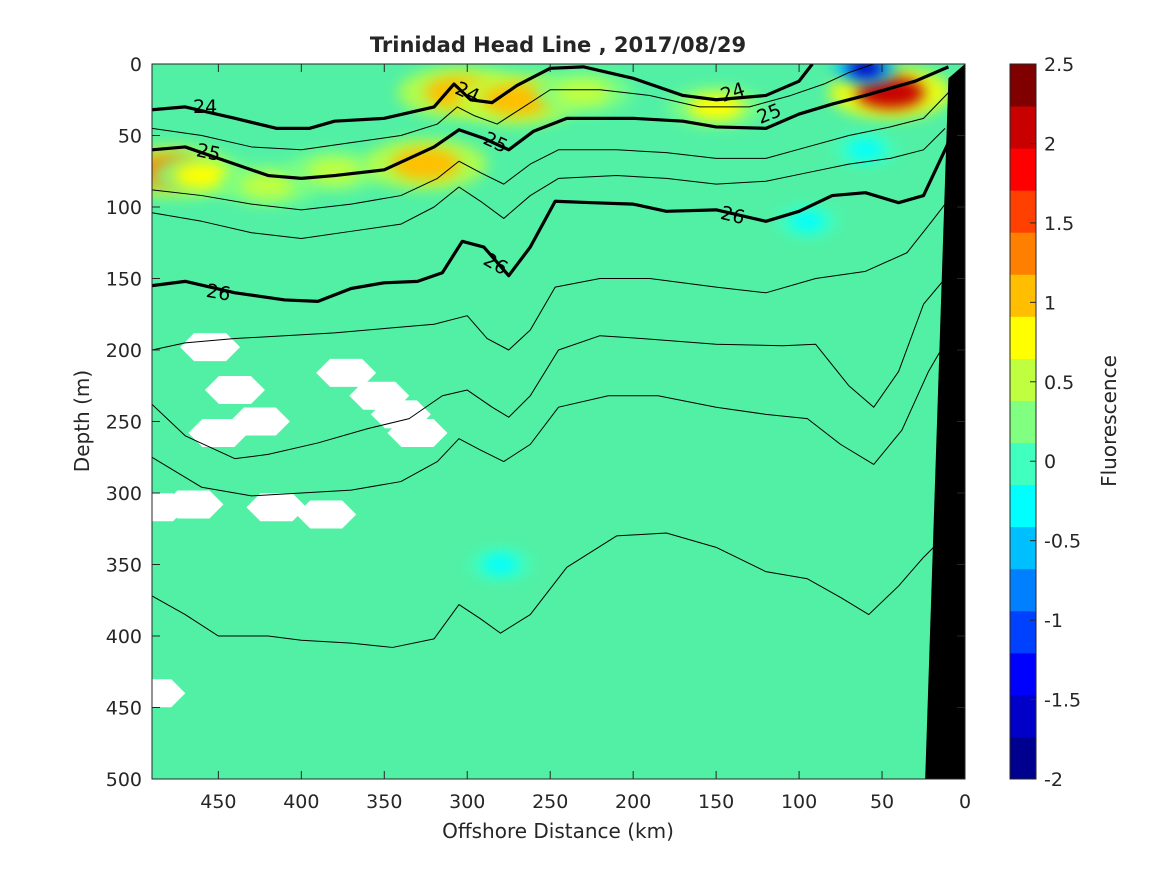 Image resolution: width=1167 pixels, height=875 pixels. Describe the element at coordinates (1050, 144) in the screenshot. I see `colorbar-tick-label: 2` at that location.